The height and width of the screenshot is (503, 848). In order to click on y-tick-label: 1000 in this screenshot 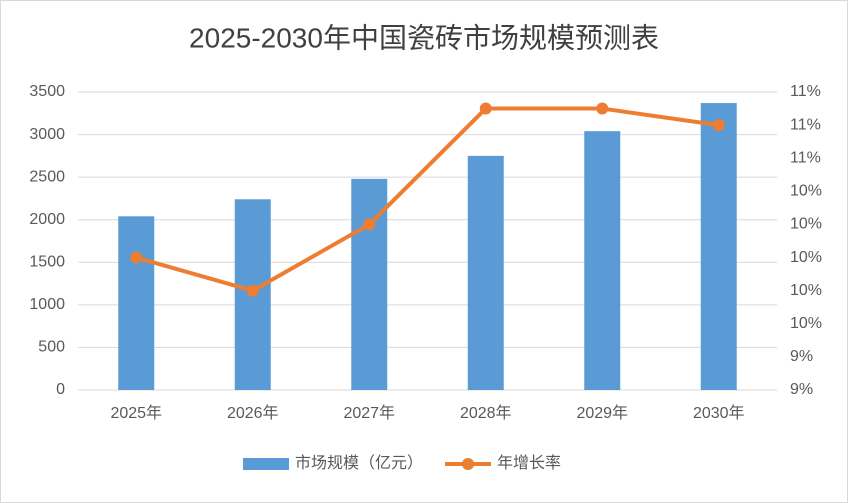, I will do `click(47, 304)`.